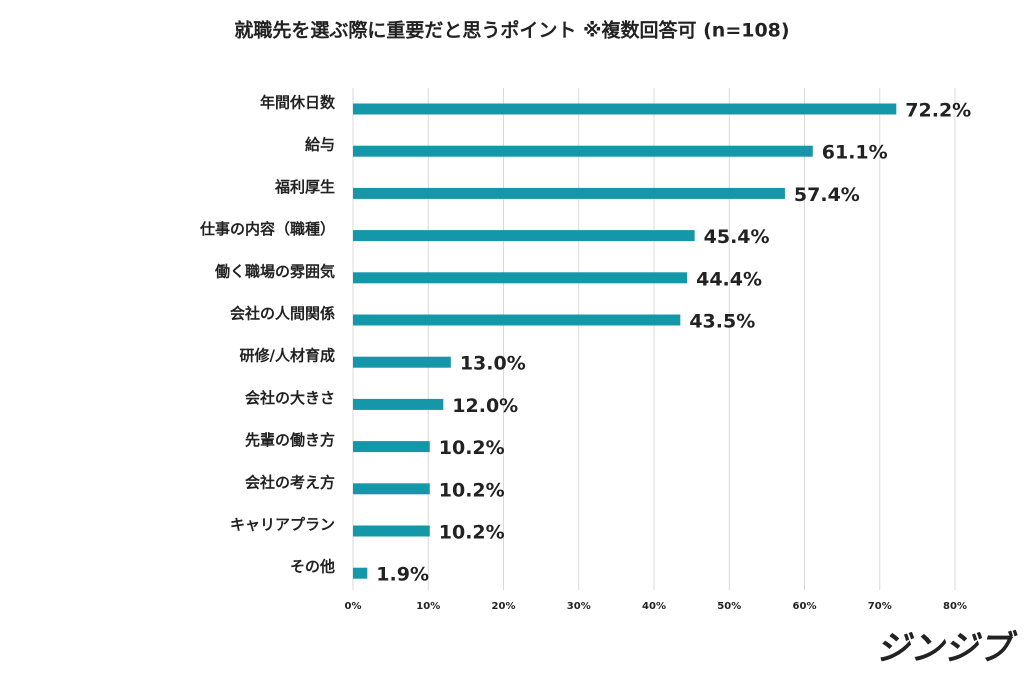 This screenshot has height=681, width=1024. I want to click on category-label: 給与, so click(320, 145).